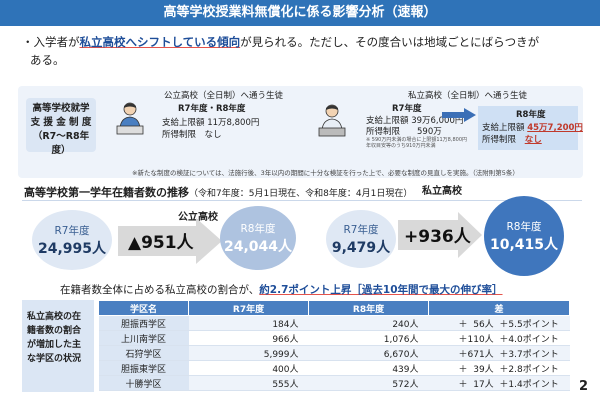  Describe the element at coordinates (368, 353) in the screenshot. I see `district-r8: 6,670人` at that location.